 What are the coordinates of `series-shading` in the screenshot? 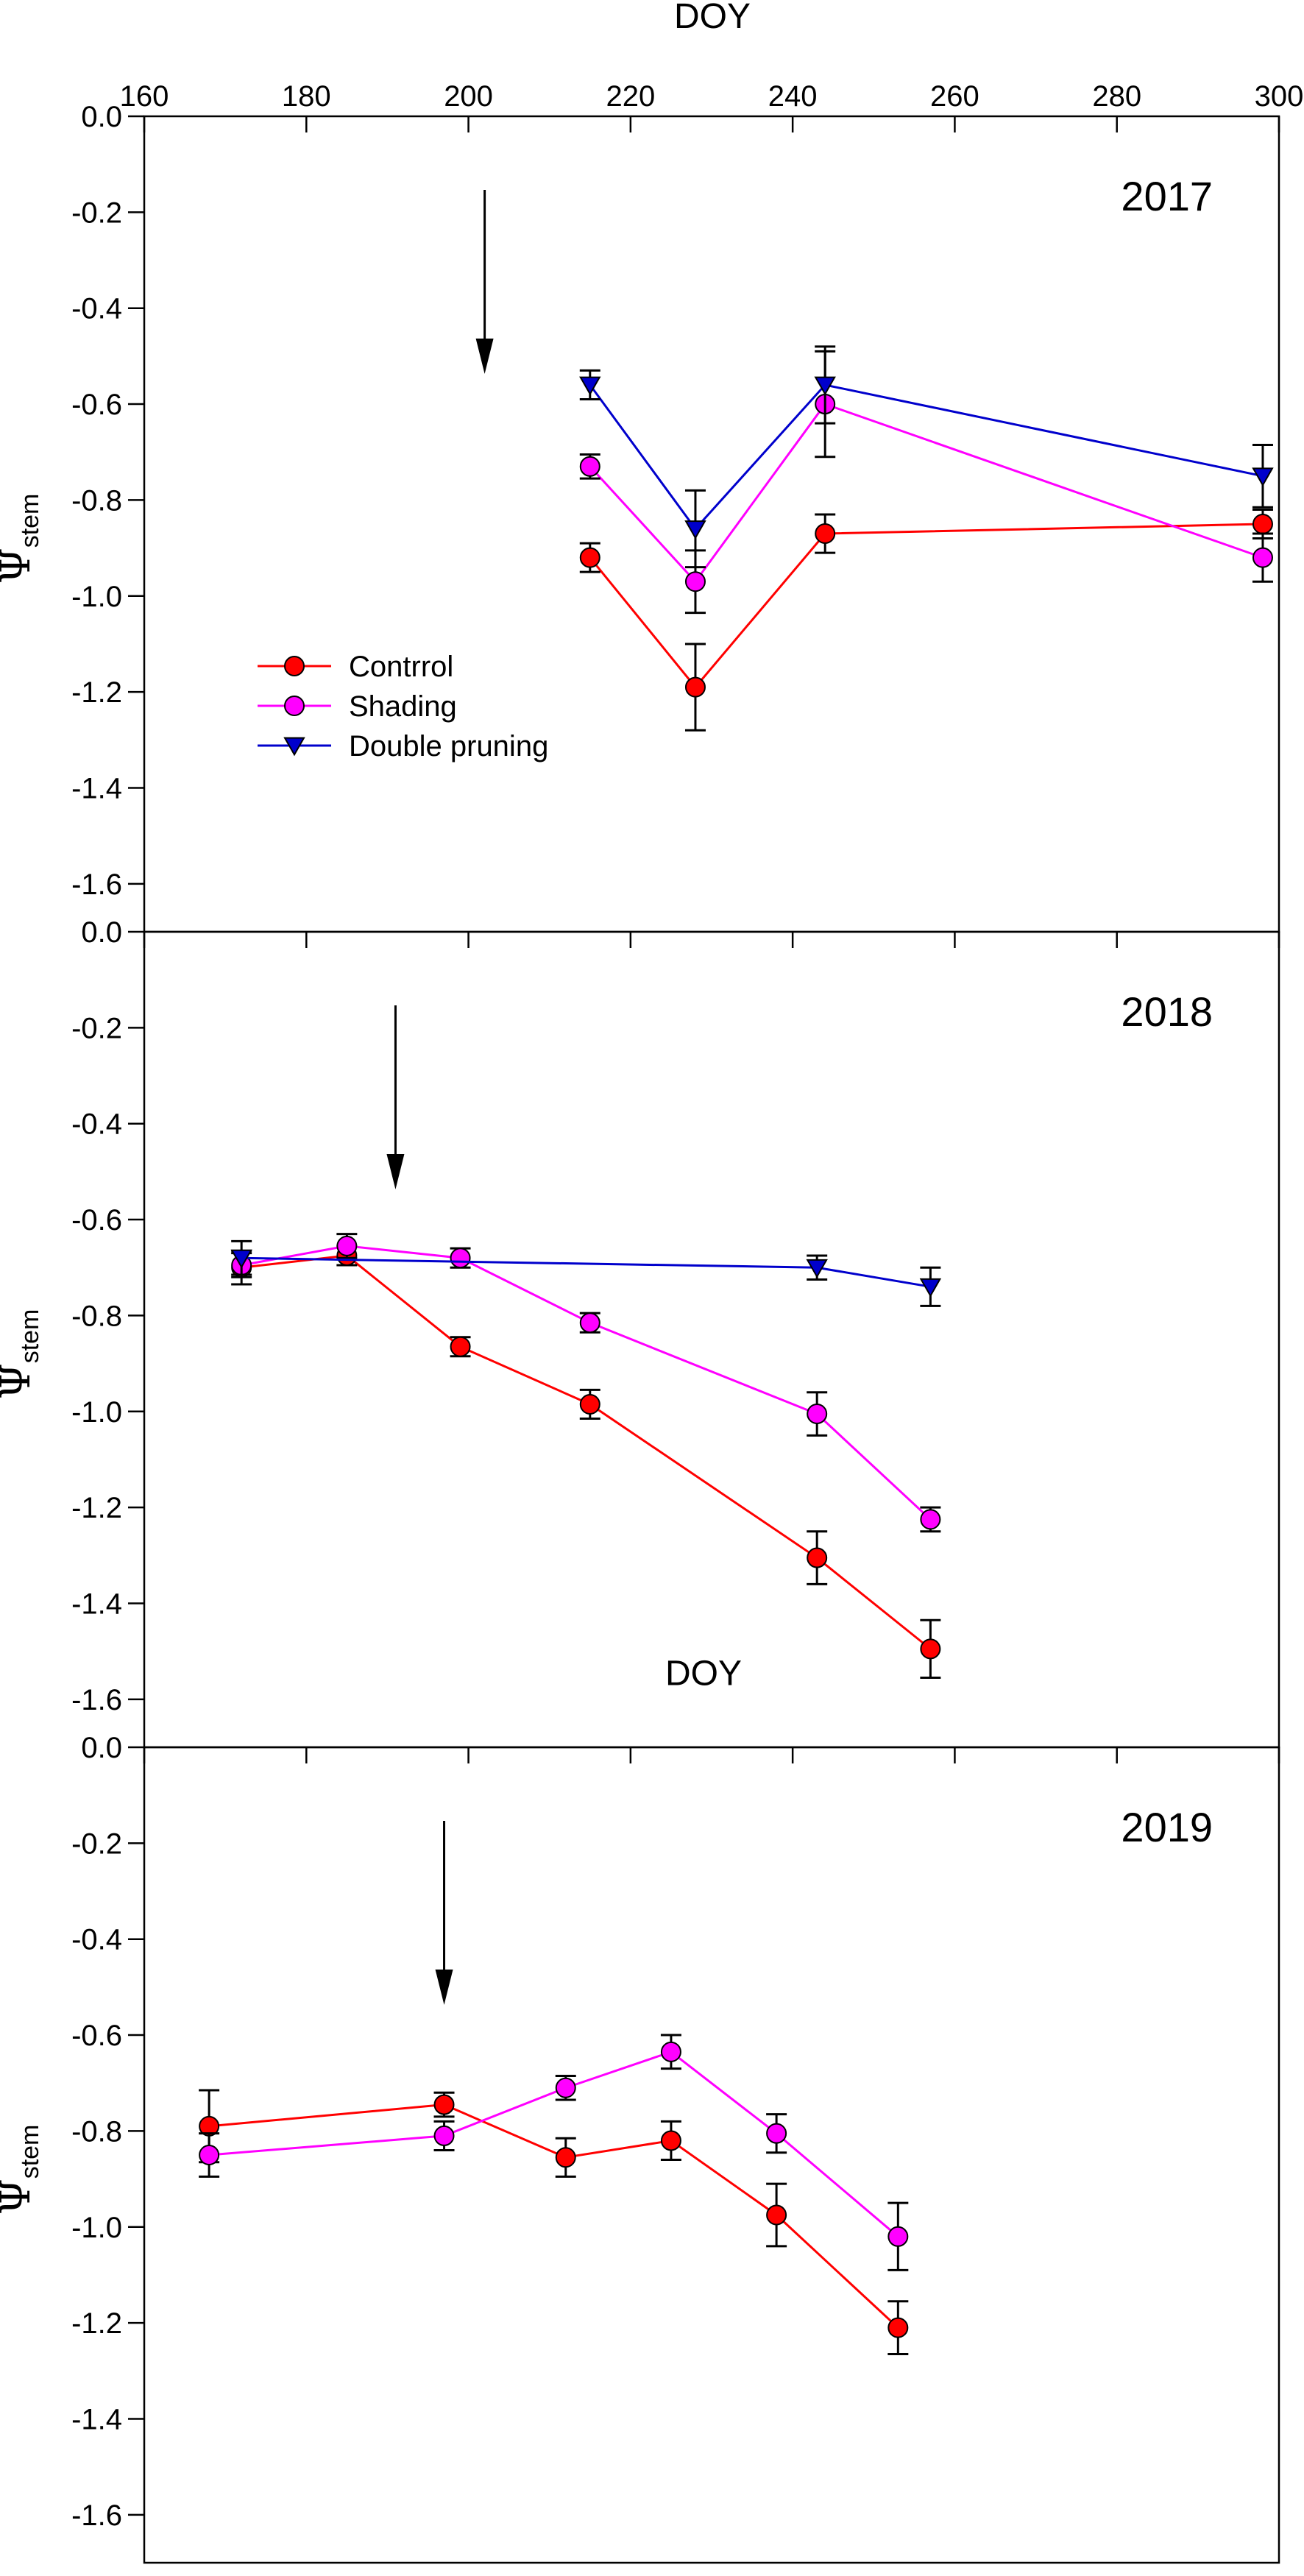 It's located at (554, 2152).